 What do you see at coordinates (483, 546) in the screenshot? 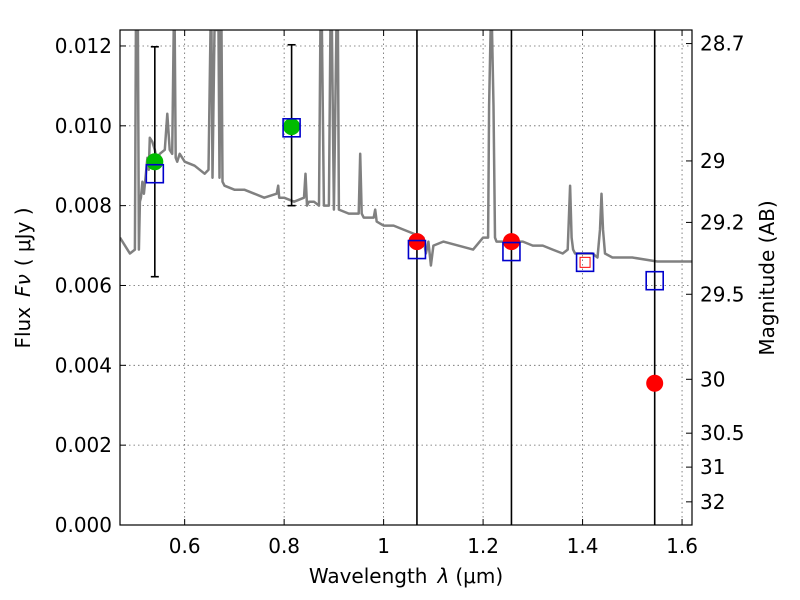
I see `x-tick-label: 1.2` at bounding box center [483, 546].